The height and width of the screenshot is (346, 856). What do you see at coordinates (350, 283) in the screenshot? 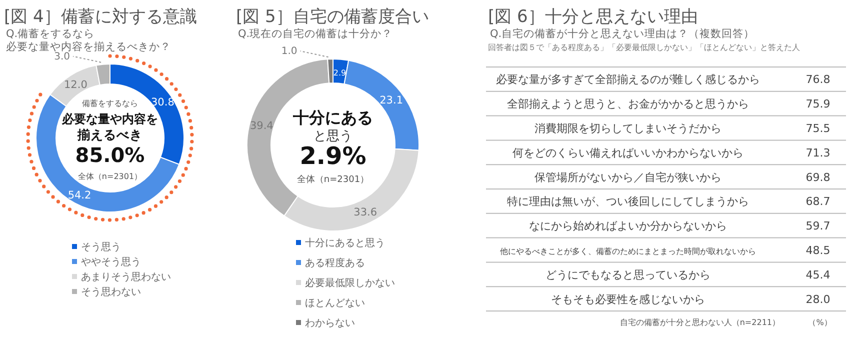
I see `legend-label: 必要最低限しかない` at bounding box center [350, 283].